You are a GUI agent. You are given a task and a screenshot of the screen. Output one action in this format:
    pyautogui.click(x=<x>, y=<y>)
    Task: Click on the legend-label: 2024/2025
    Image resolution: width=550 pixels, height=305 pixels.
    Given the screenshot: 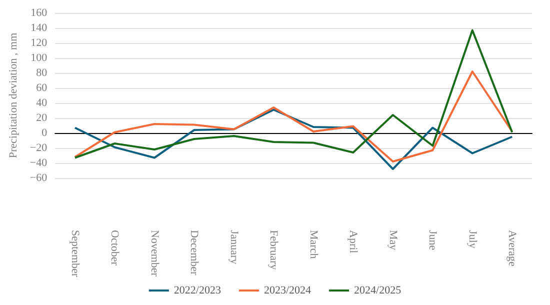 What is the action you would take?
    pyautogui.click(x=378, y=290)
    